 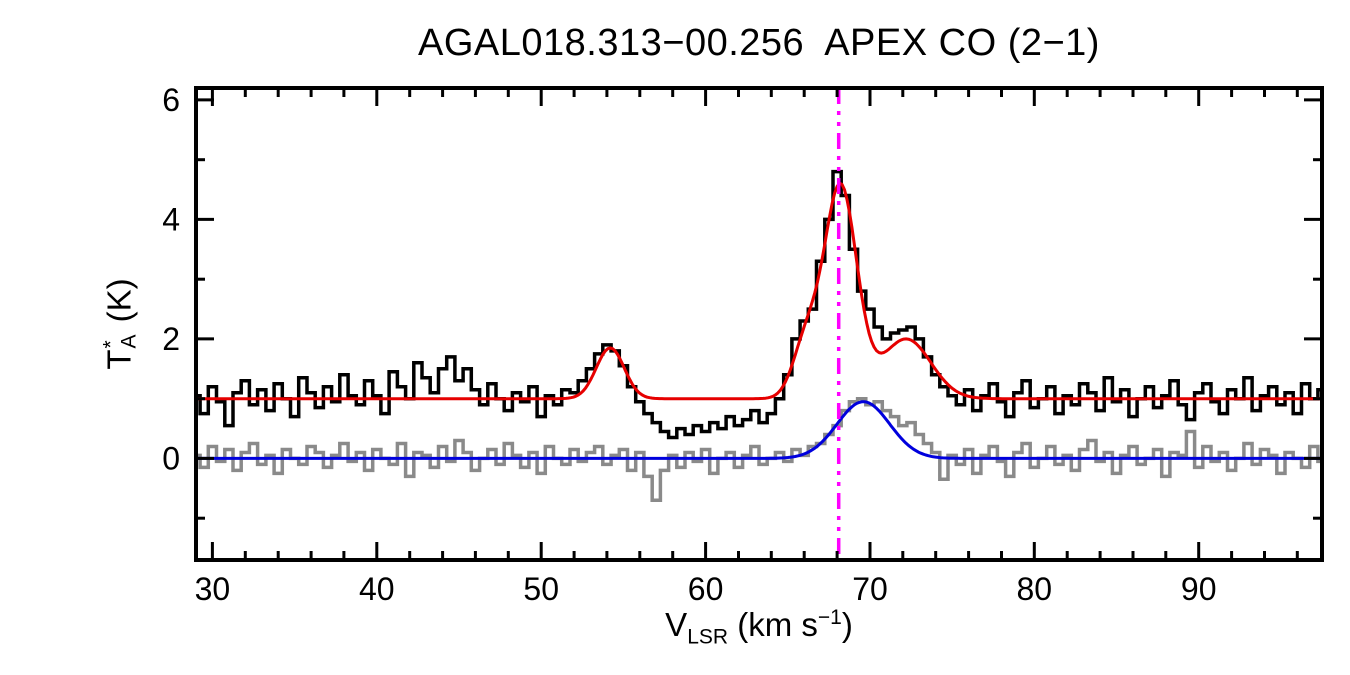 What do you see at coordinates (171, 458) in the screenshot?
I see `y-tick-label: 0` at bounding box center [171, 458].